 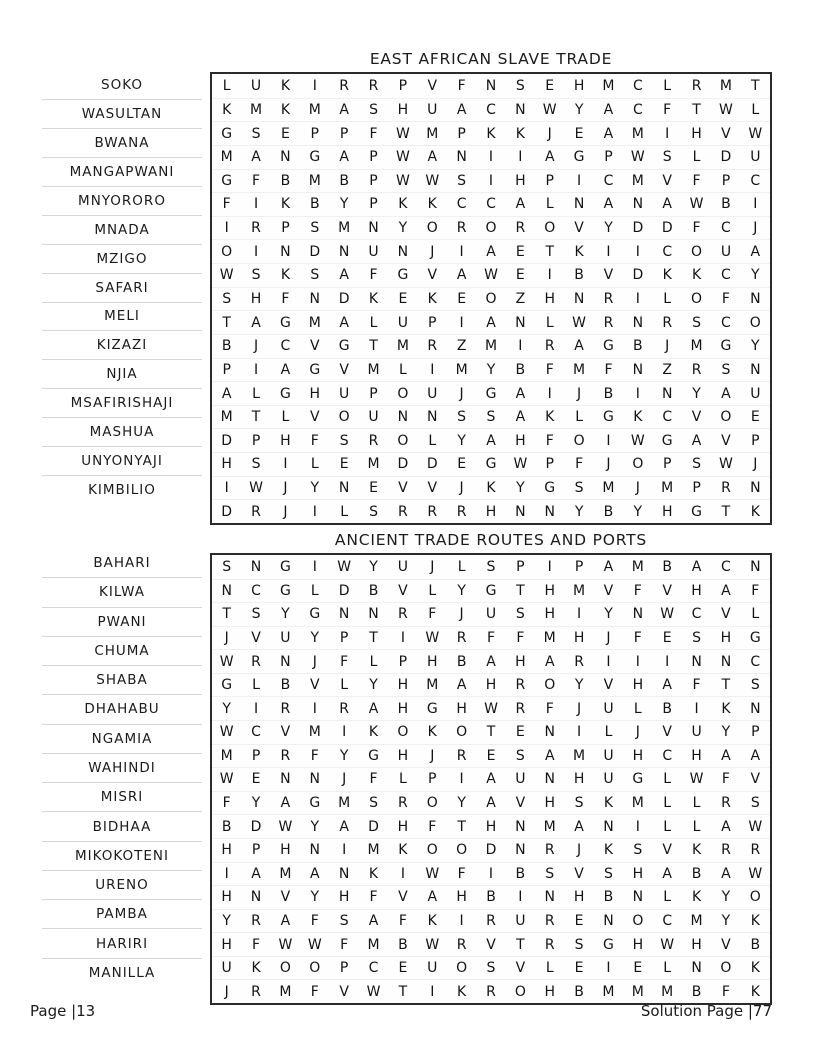 What do you see at coordinates (122, 288) in the screenshot?
I see `word-list-item: SAFARI` at bounding box center [122, 288].